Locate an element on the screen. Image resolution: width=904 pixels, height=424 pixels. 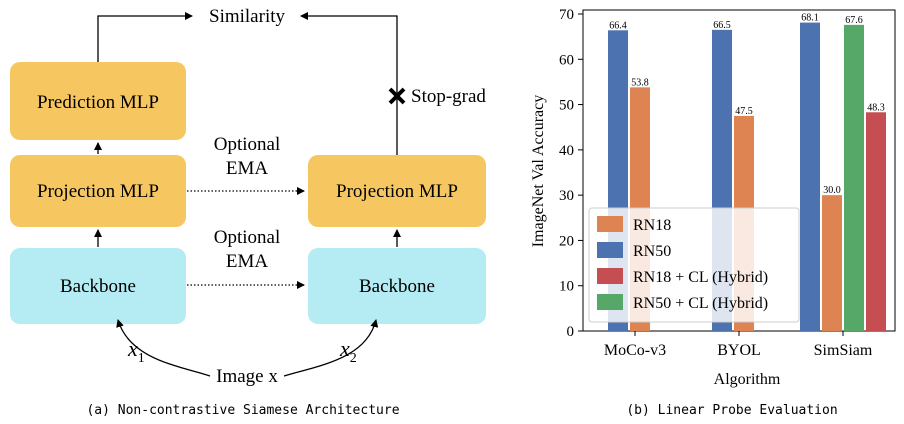
y-axis-label: ImageNet Val Accuracy is located at coordinates (538, 171).